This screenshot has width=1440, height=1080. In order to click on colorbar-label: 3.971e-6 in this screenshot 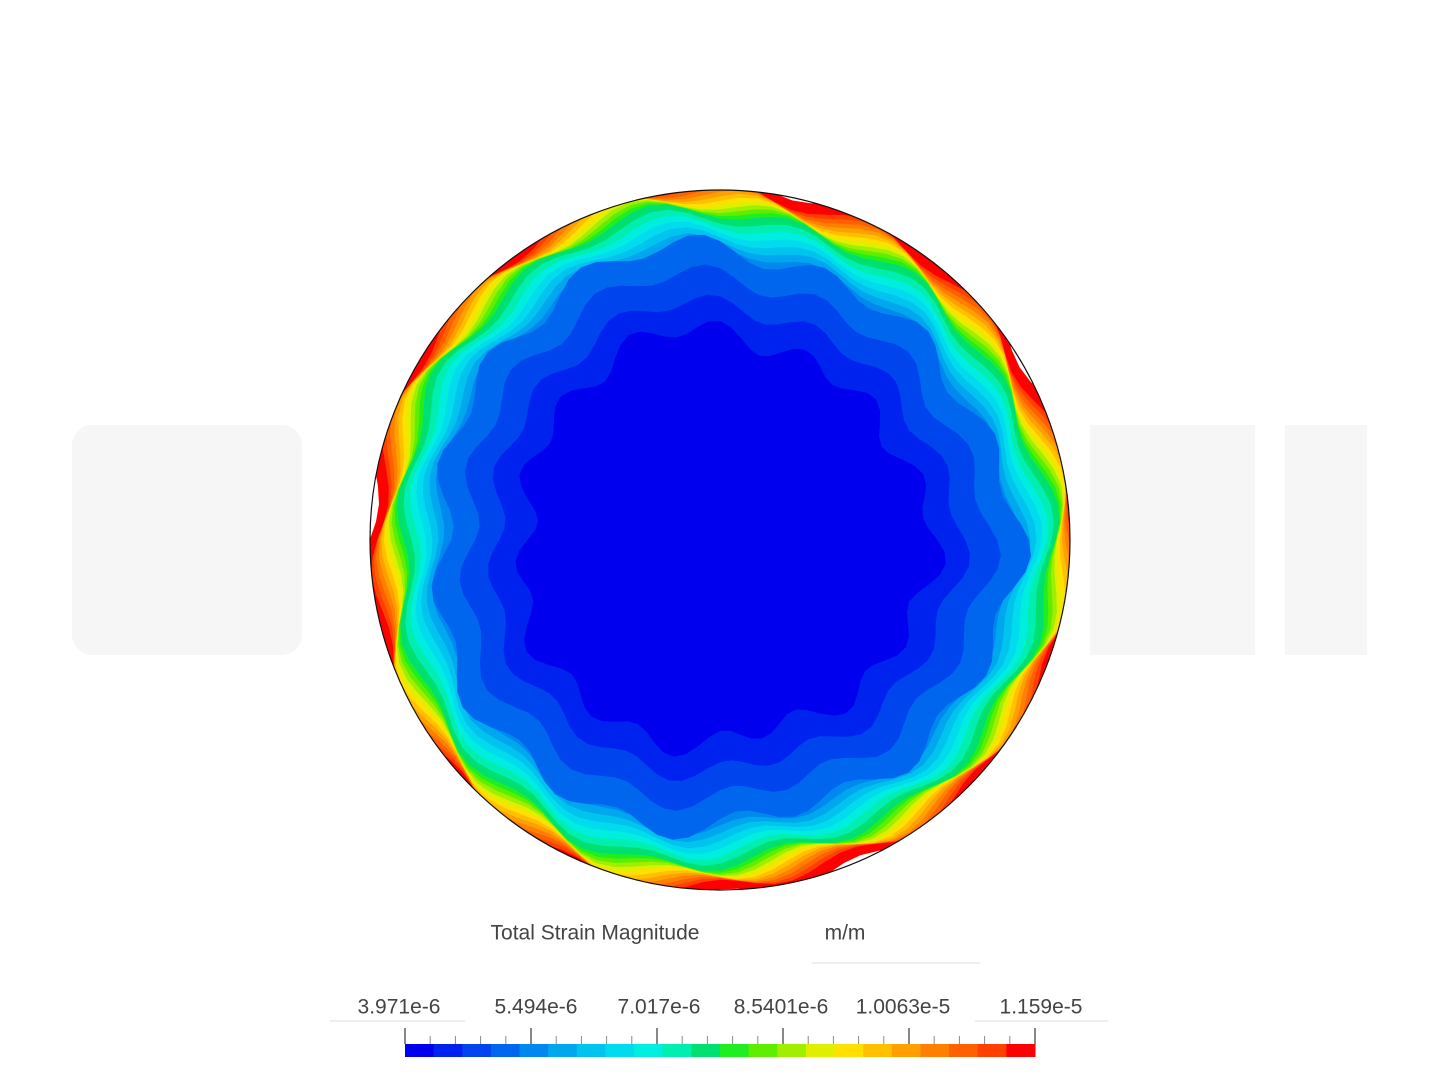, I will do `click(399, 1007)`.